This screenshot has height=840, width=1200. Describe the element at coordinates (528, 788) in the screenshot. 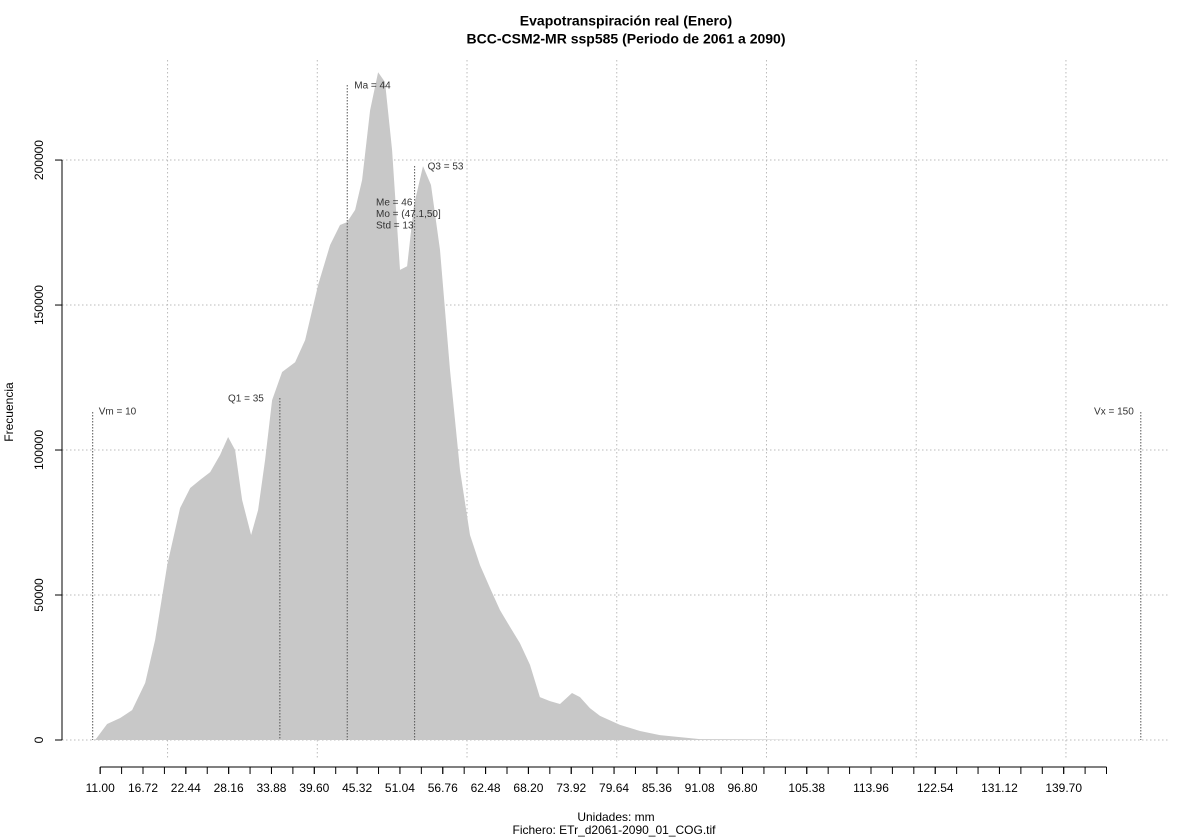

I see `x-tick-label: 68.20` at that location.